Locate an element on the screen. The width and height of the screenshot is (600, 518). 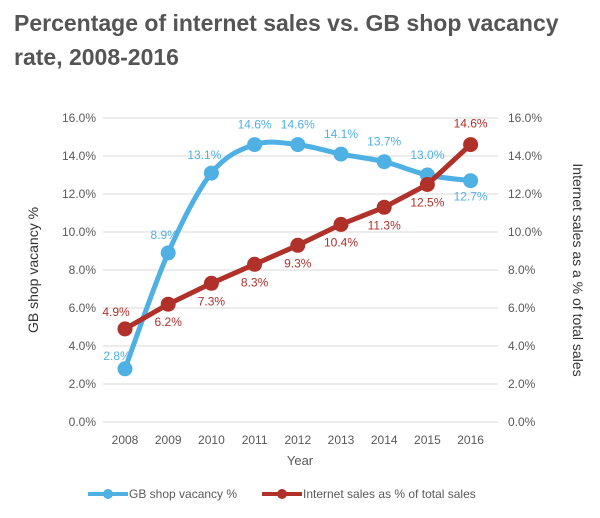
y-tick-left: 16.0% is located at coordinates (79, 118).